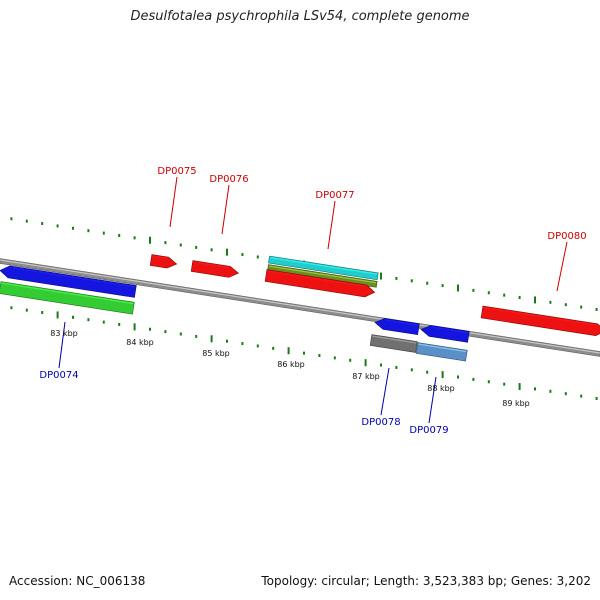 The image size is (600, 600). What do you see at coordinates (380, 422) in the screenshot?
I see `gene-label-dp0078: DP0078` at bounding box center [380, 422].